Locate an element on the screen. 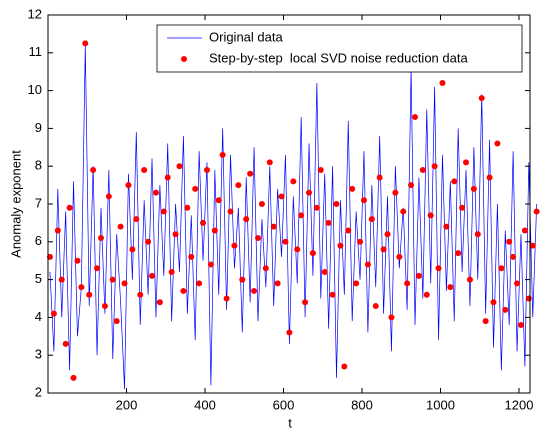  x-tick-label: 600 is located at coordinates (284, 404).